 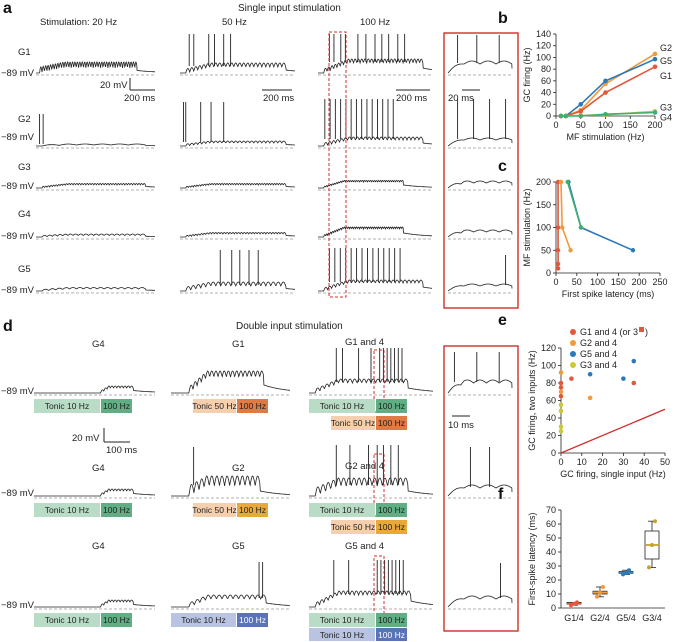 I want to click on f-ytick-label-3: 30, so click(x=551, y=566).